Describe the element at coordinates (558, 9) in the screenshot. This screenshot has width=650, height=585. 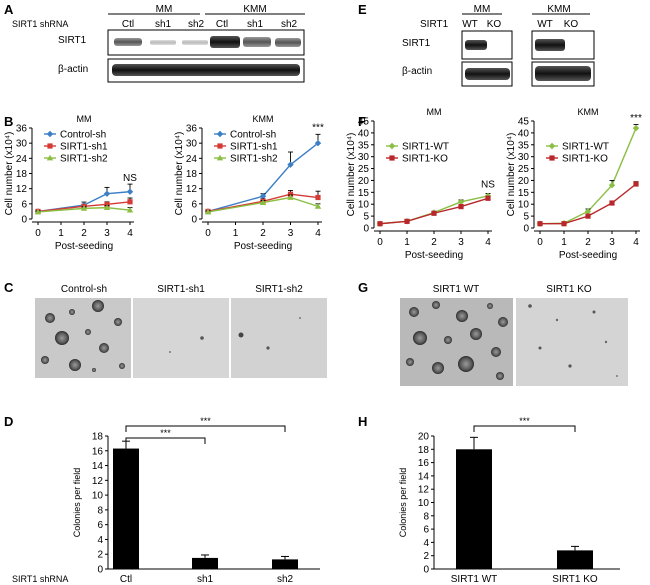
I see `panel-e-group-kmm: KMM` at that location.